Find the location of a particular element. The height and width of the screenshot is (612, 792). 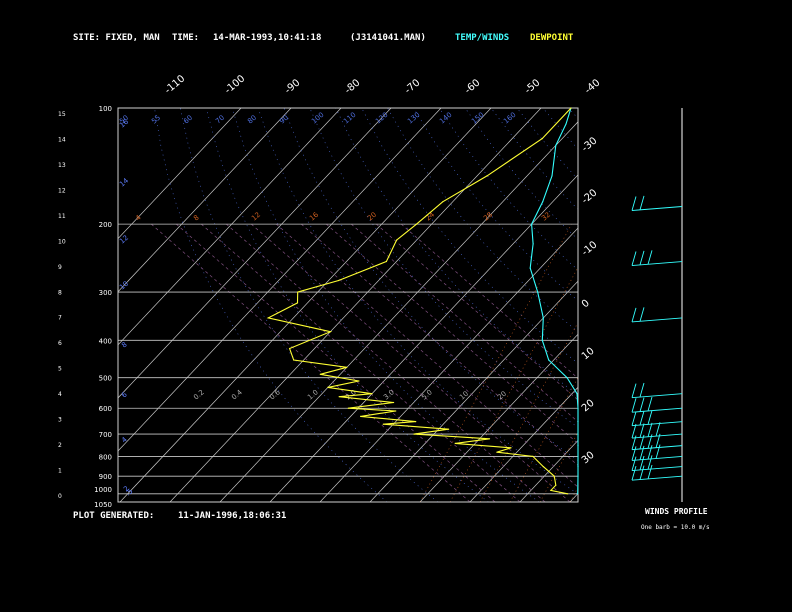

lower-ratio-label: 20 is located at coordinates (502, 396).